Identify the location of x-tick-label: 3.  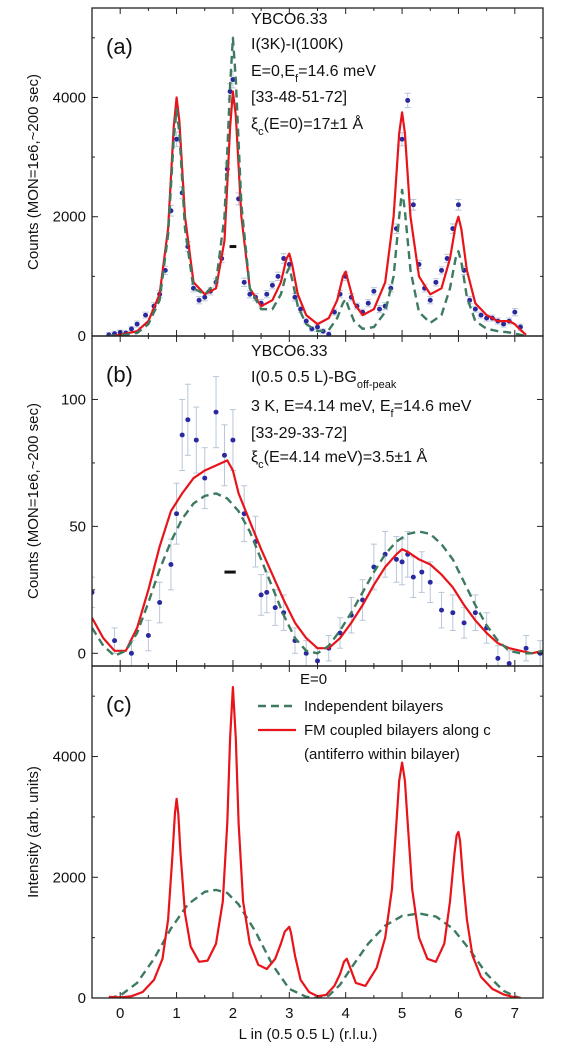
(289, 1013).